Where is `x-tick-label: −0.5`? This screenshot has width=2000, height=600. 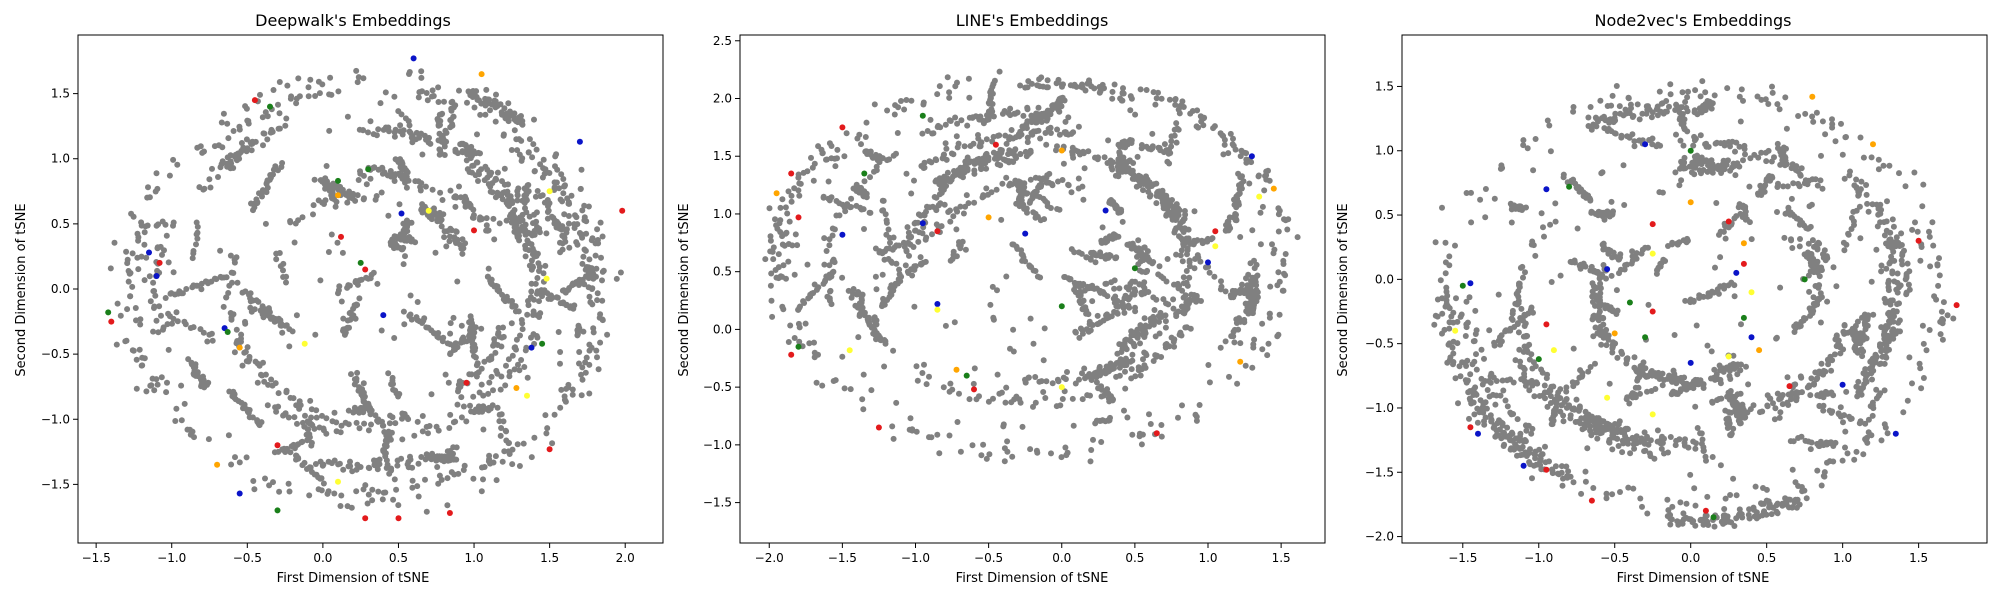
x-tick-label: −0.5 is located at coordinates (247, 558).